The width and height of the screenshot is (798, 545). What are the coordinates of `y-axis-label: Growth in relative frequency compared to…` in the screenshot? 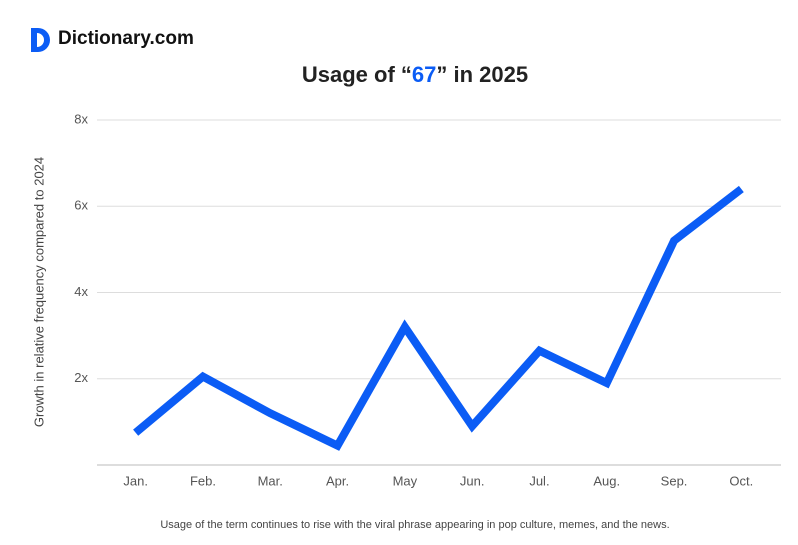 It's located at (38, 292).